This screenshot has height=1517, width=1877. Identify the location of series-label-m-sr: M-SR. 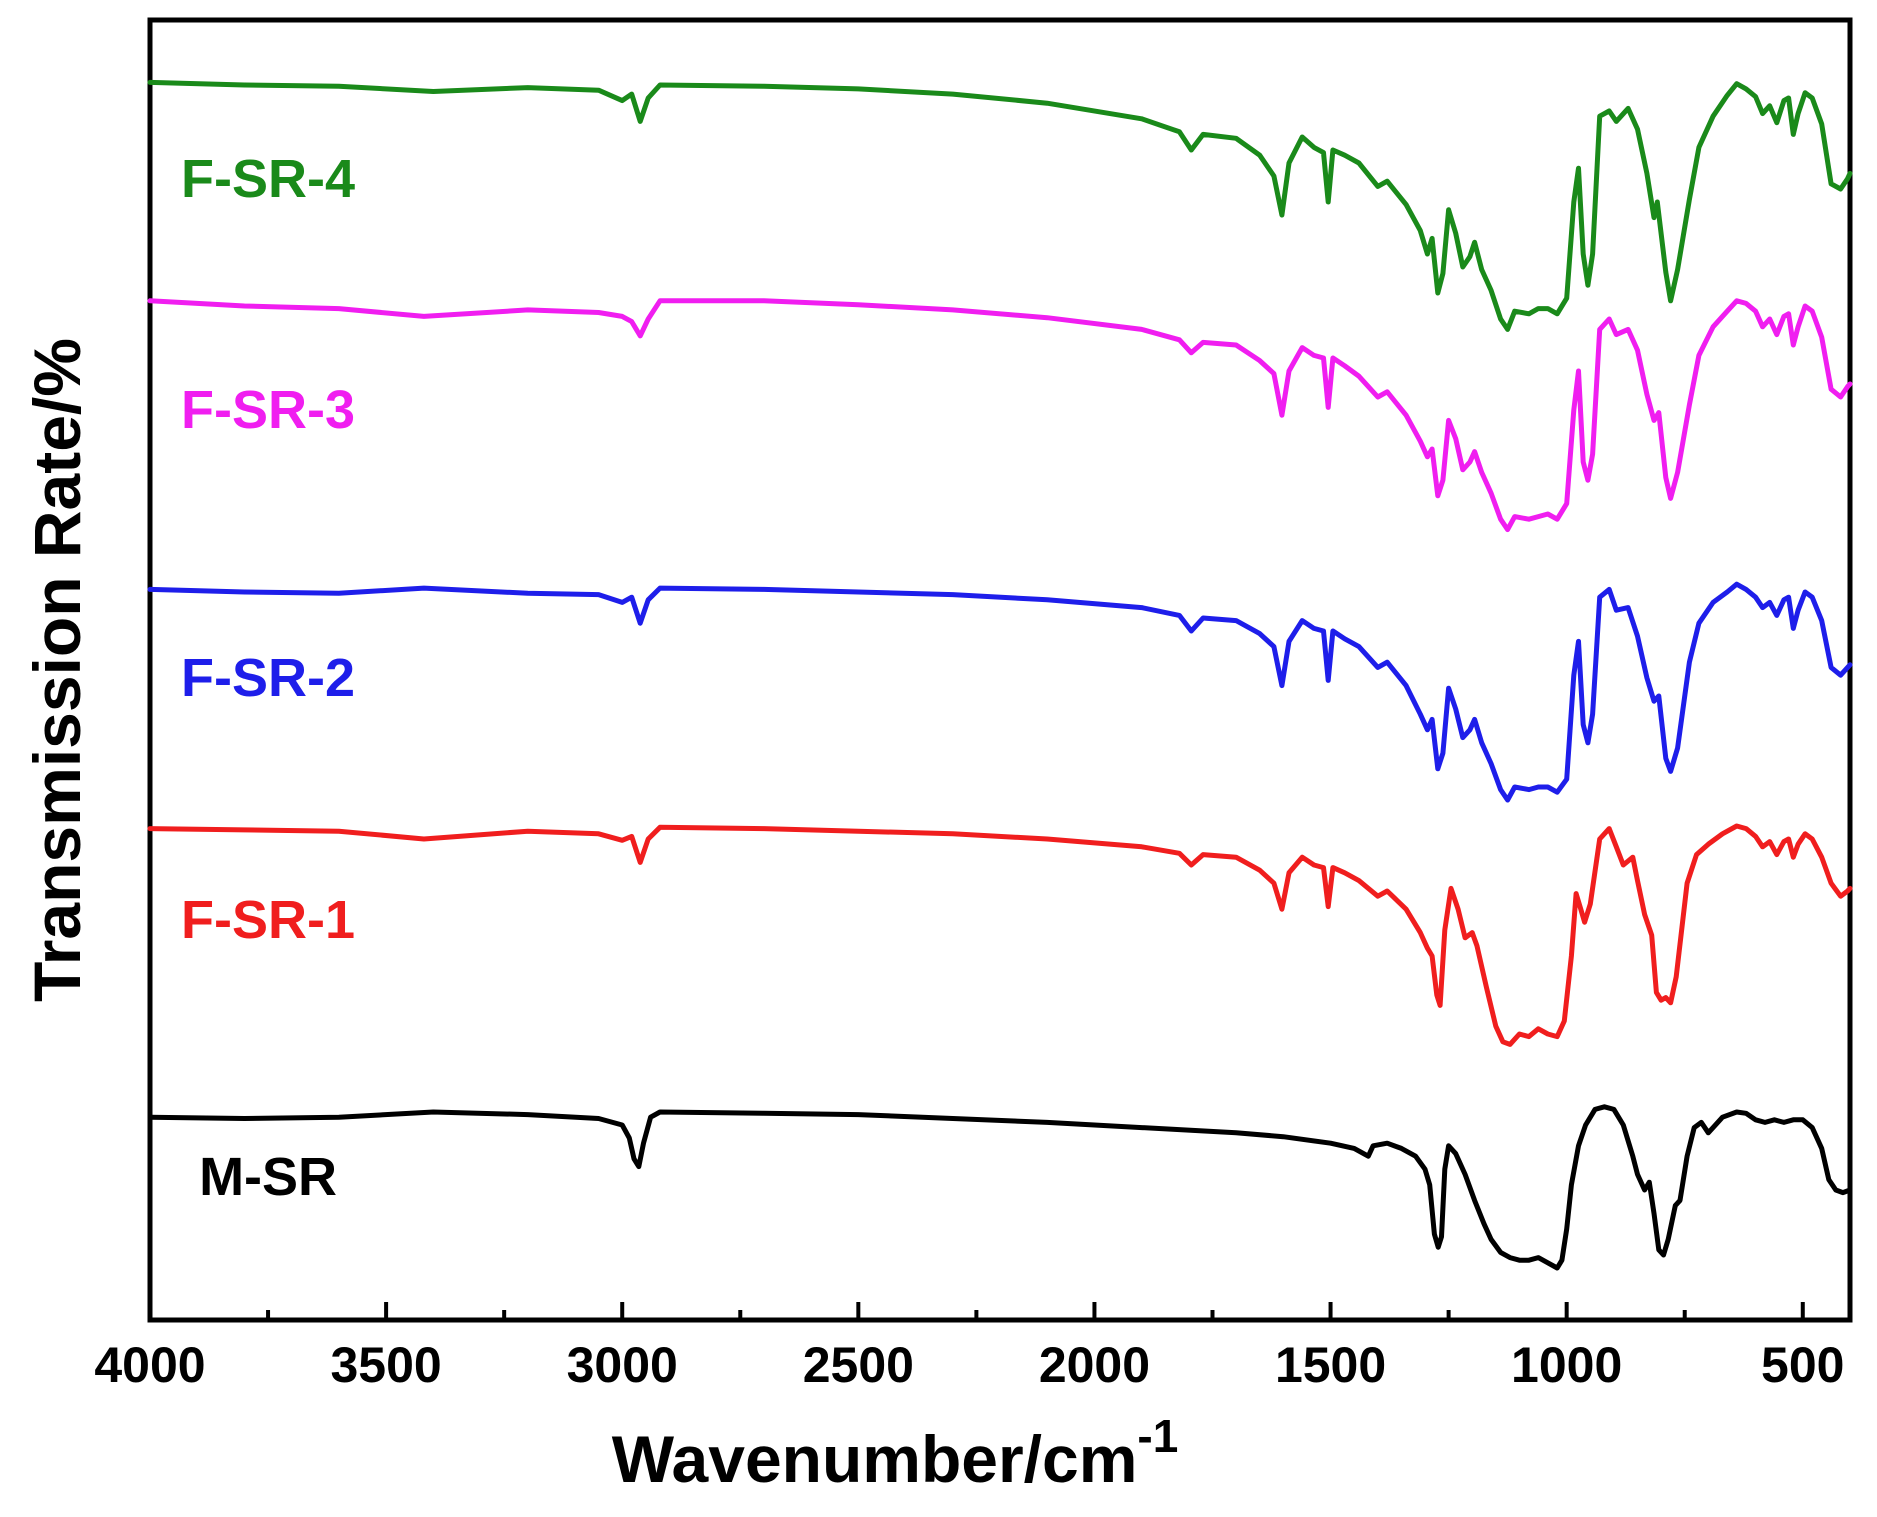
(268, 1177).